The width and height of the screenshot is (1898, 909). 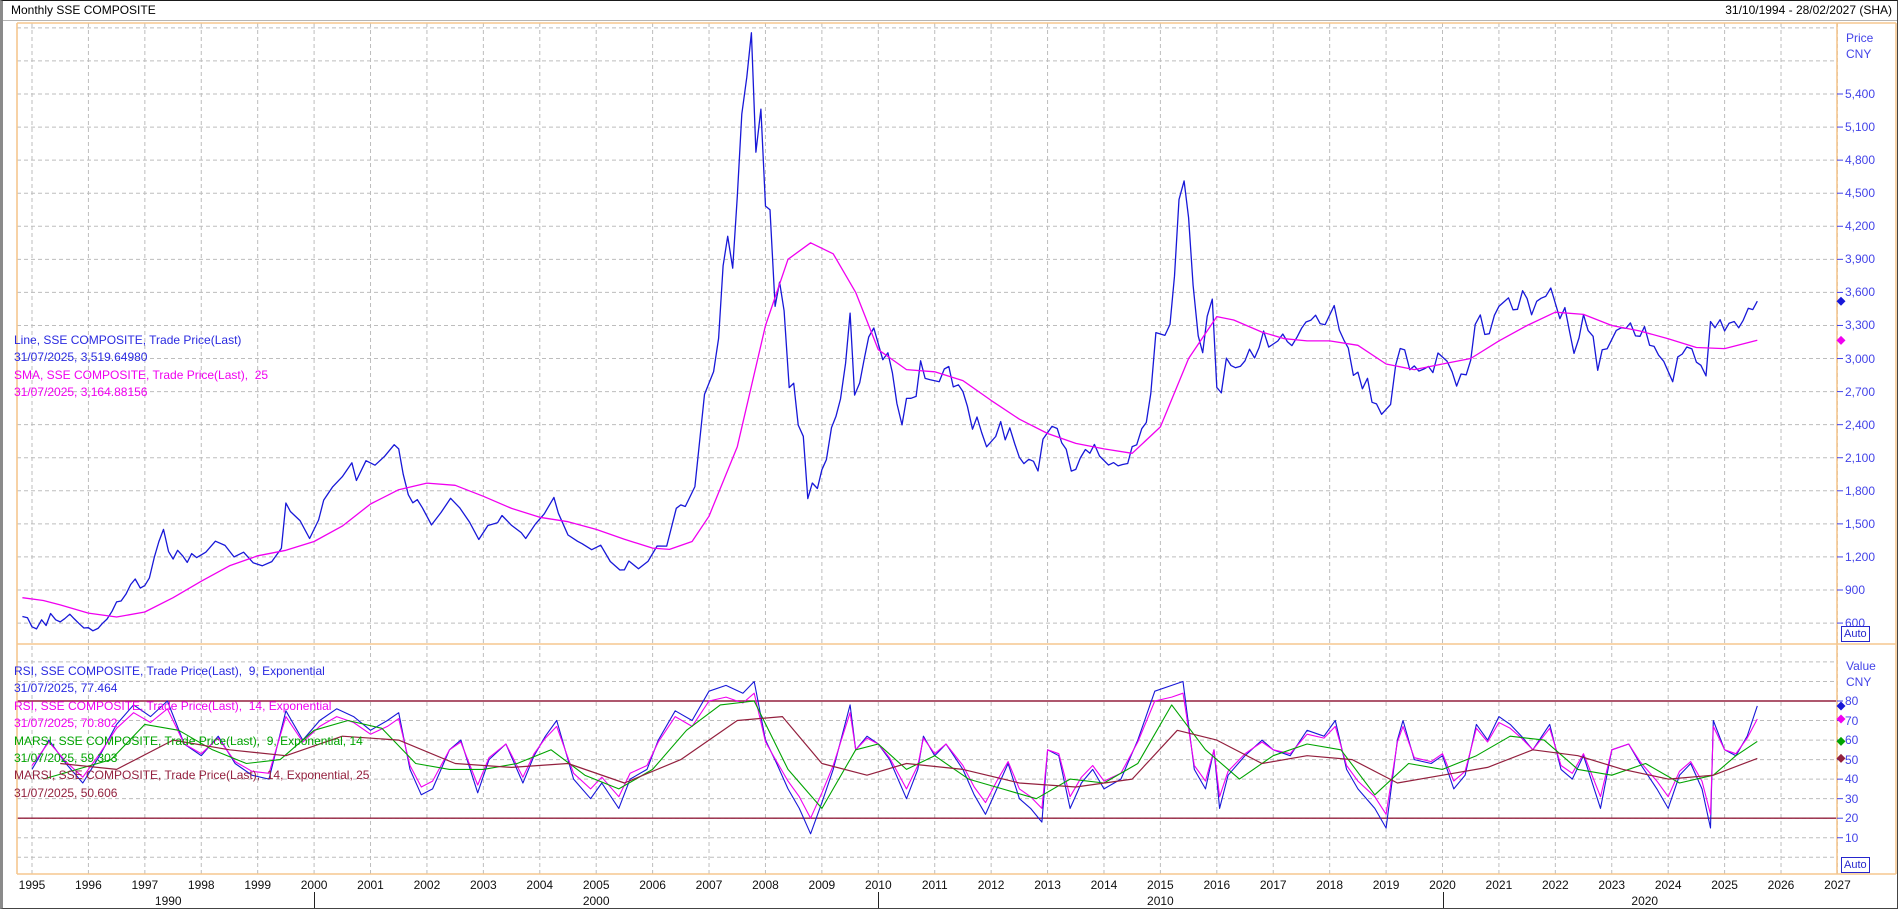 I want to click on decade-label: 2020, so click(x=1645, y=901).